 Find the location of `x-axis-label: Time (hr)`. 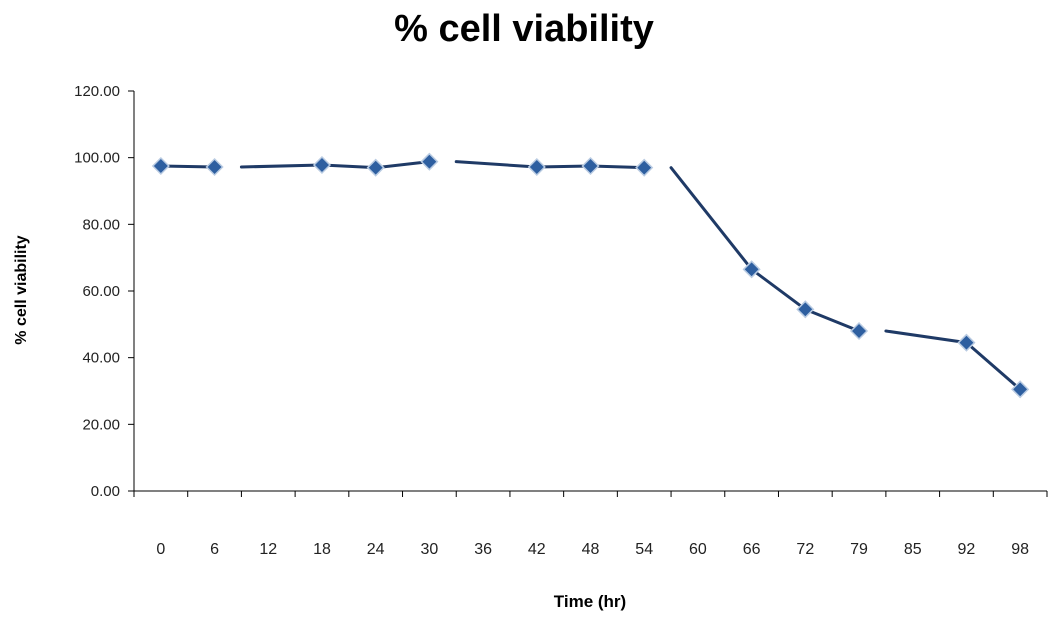

x-axis-label: Time (hr) is located at coordinates (590, 601).